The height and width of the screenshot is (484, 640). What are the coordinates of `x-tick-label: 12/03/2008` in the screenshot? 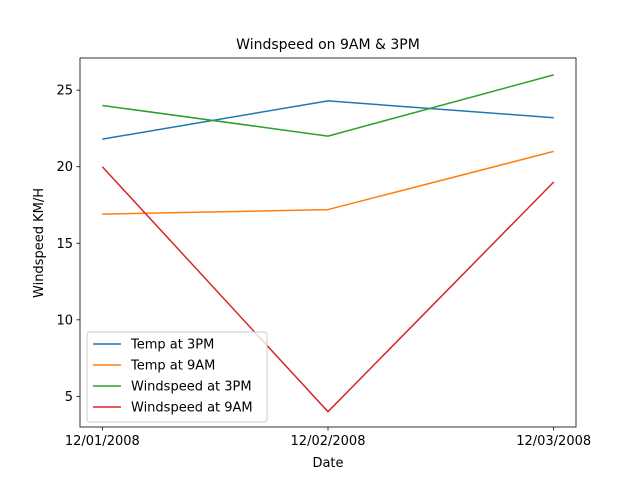 It's located at (553, 441).